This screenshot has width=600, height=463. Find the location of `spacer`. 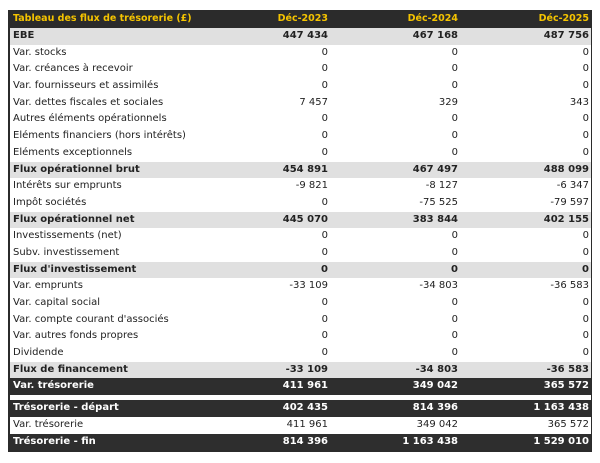

spacer is located at coordinates (300, 398).